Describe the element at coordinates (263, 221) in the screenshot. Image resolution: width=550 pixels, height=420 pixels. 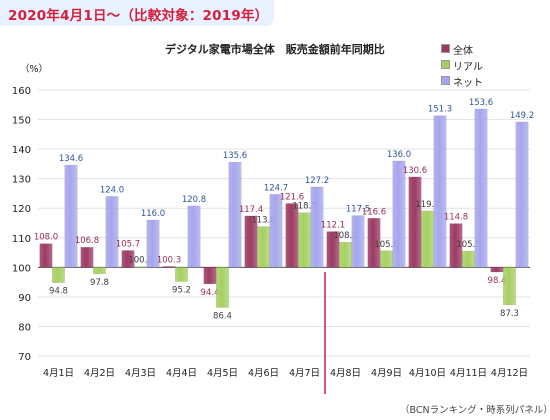
I see `data-label-real: 113.8` at that location.